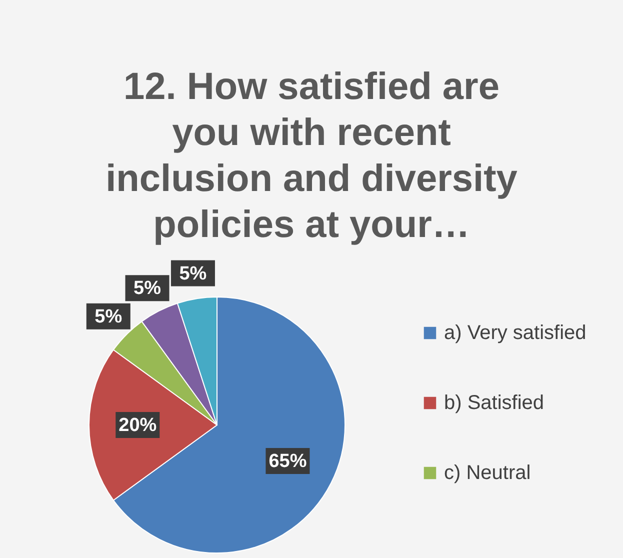 The image size is (623, 558). I want to click on legend-label: a) Very satisfied, so click(515, 333).